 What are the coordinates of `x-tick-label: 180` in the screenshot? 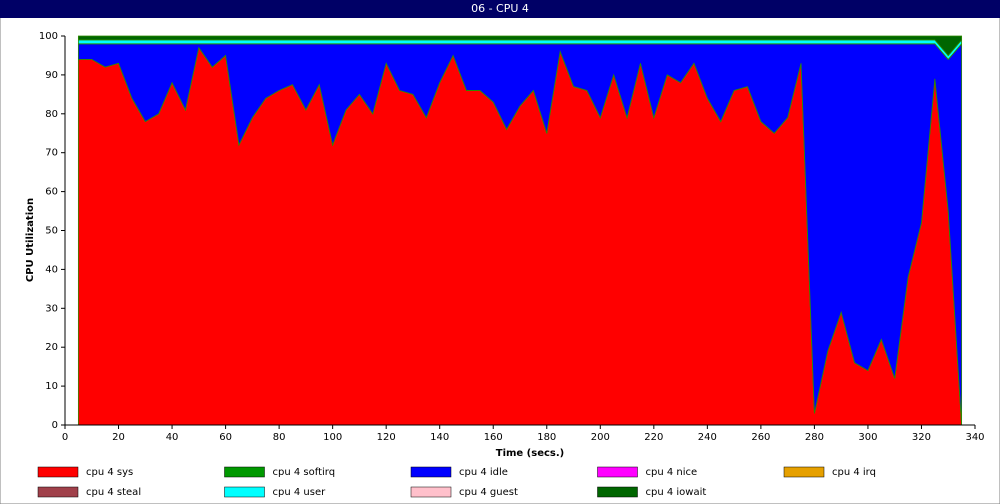 It's located at (546, 437).